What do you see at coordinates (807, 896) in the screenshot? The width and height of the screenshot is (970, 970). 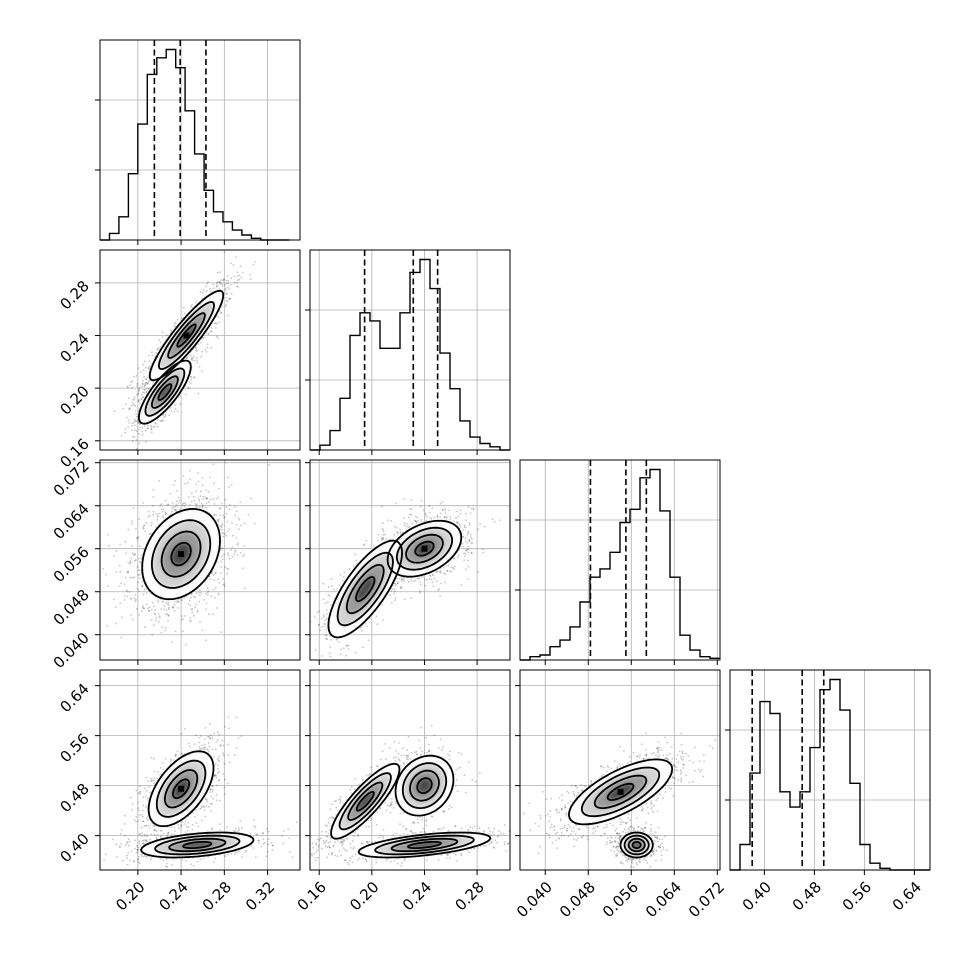 I see `x-tick-label-p3: 0.48` at bounding box center [807, 896].